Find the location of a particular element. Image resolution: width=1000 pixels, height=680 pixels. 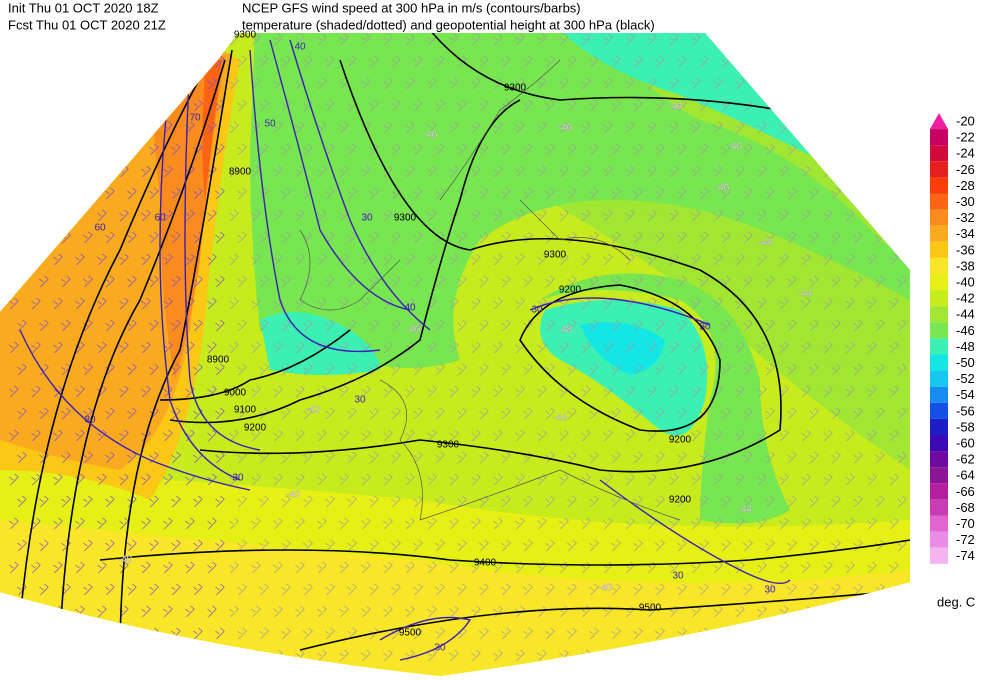

height-label: 9100 is located at coordinates (245, 410).